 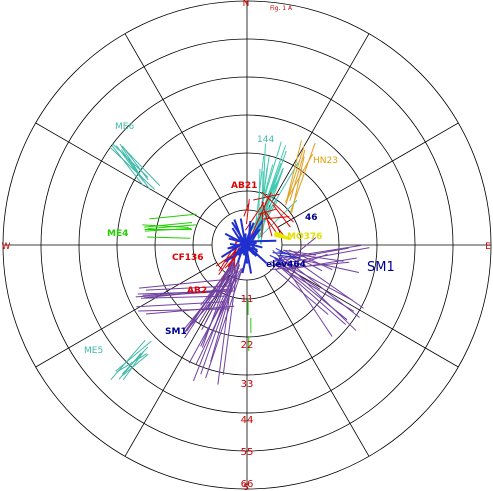 I want to click on label-sm1-east: SM1, so click(x=381, y=267).